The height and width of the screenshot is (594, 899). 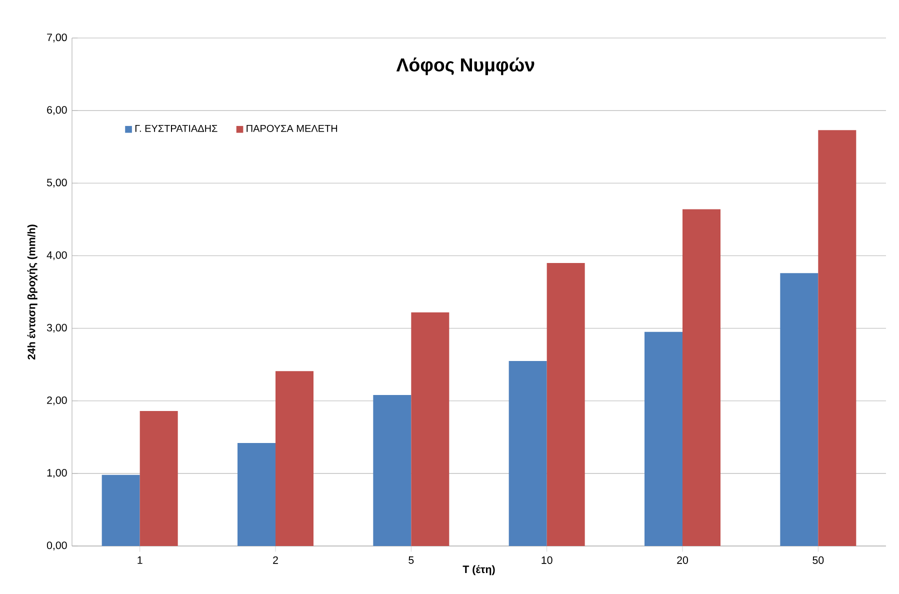 What do you see at coordinates (56, 328) in the screenshot?
I see `y-tick-label: 3,00` at bounding box center [56, 328].